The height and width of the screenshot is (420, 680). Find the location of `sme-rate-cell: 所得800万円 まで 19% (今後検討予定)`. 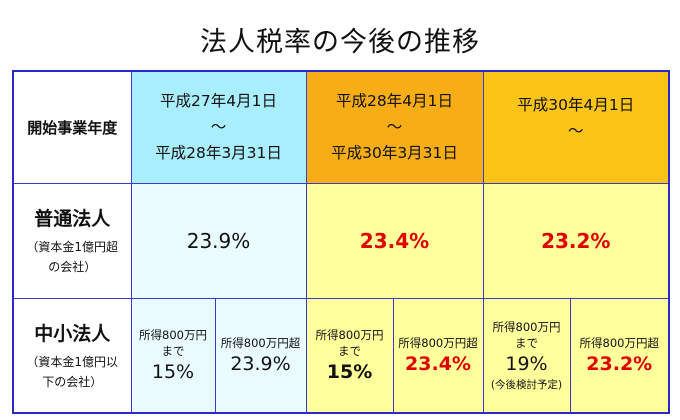

sme-rate-cell: 所得800万円 まで 19% (今後検討予定) is located at coordinates (526, 355).